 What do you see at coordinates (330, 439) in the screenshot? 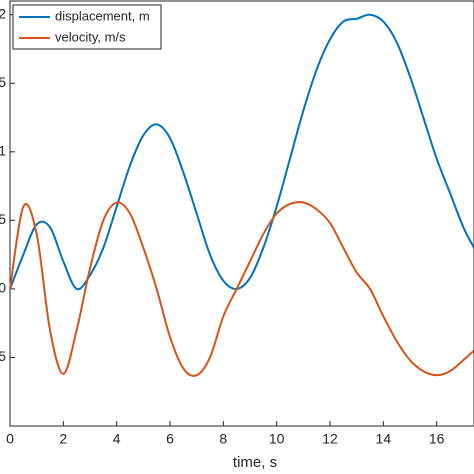
I see `x-tick-label: 12` at bounding box center [330, 439].